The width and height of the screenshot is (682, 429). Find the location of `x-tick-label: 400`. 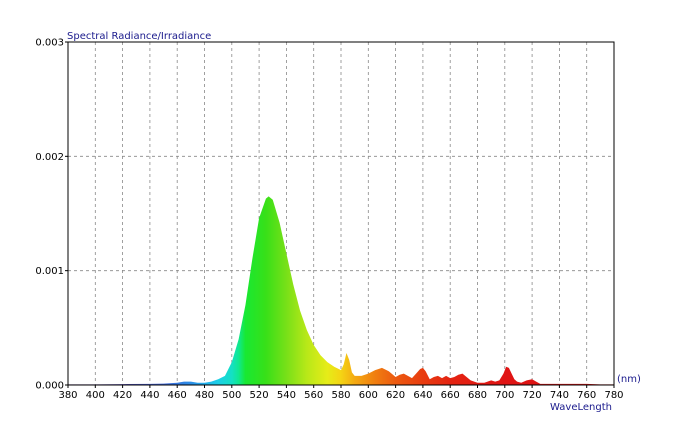

x-tick-label: 400 is located at coordinates (95, 395).